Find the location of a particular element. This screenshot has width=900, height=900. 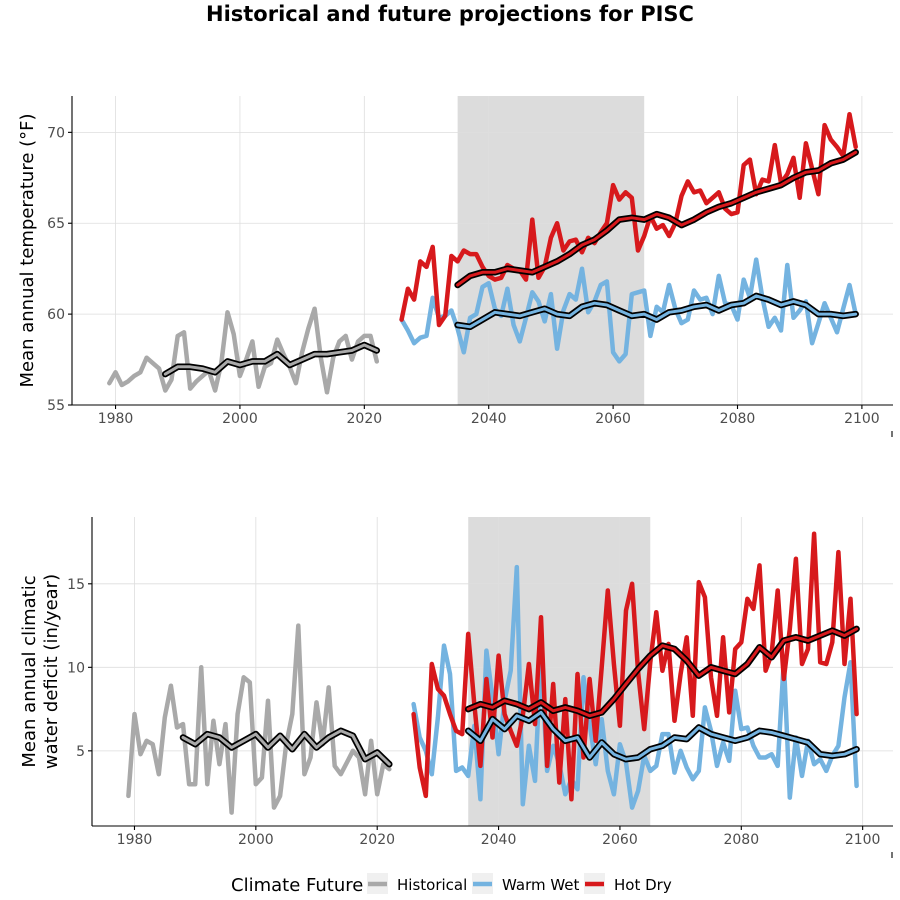

y-tick-label-5: 5 is located at coordinates (80, 752).